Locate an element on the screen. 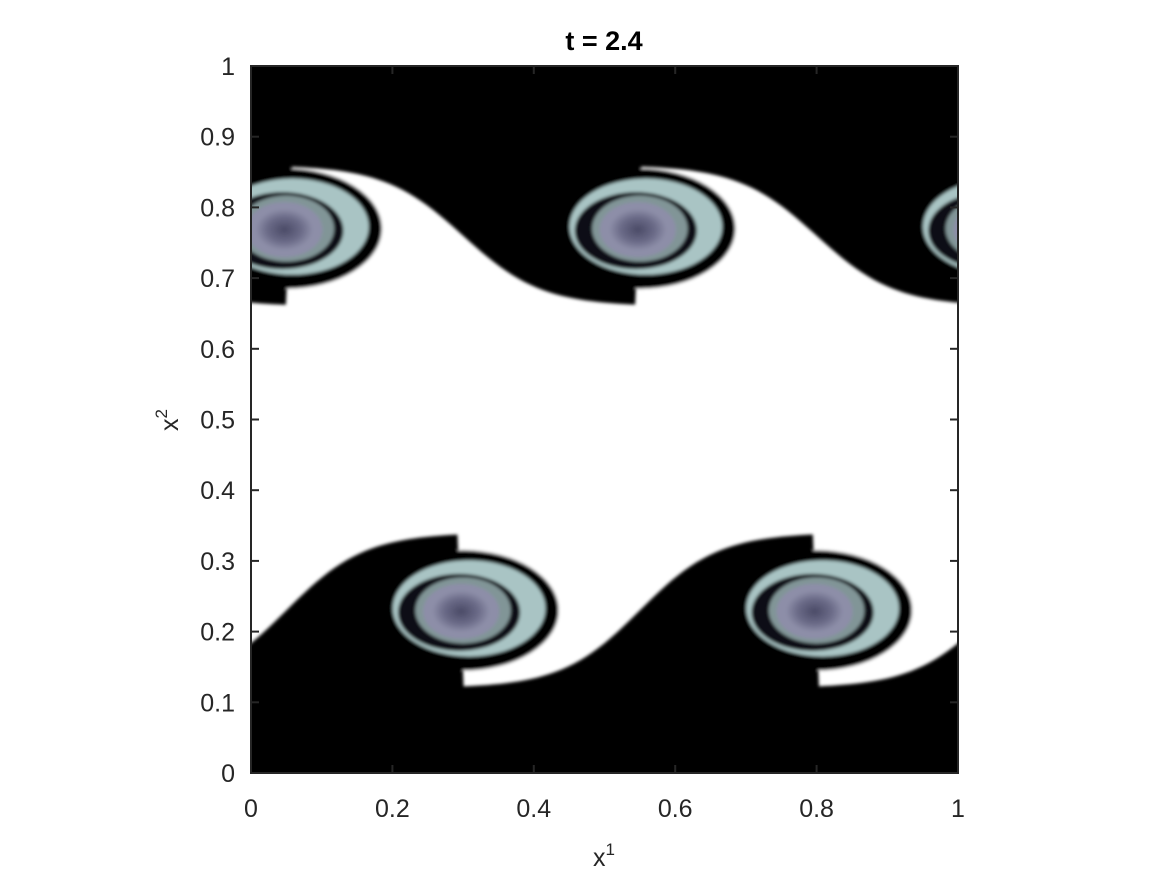  y-axis-label-base: x is located at coordinates (170, 424).